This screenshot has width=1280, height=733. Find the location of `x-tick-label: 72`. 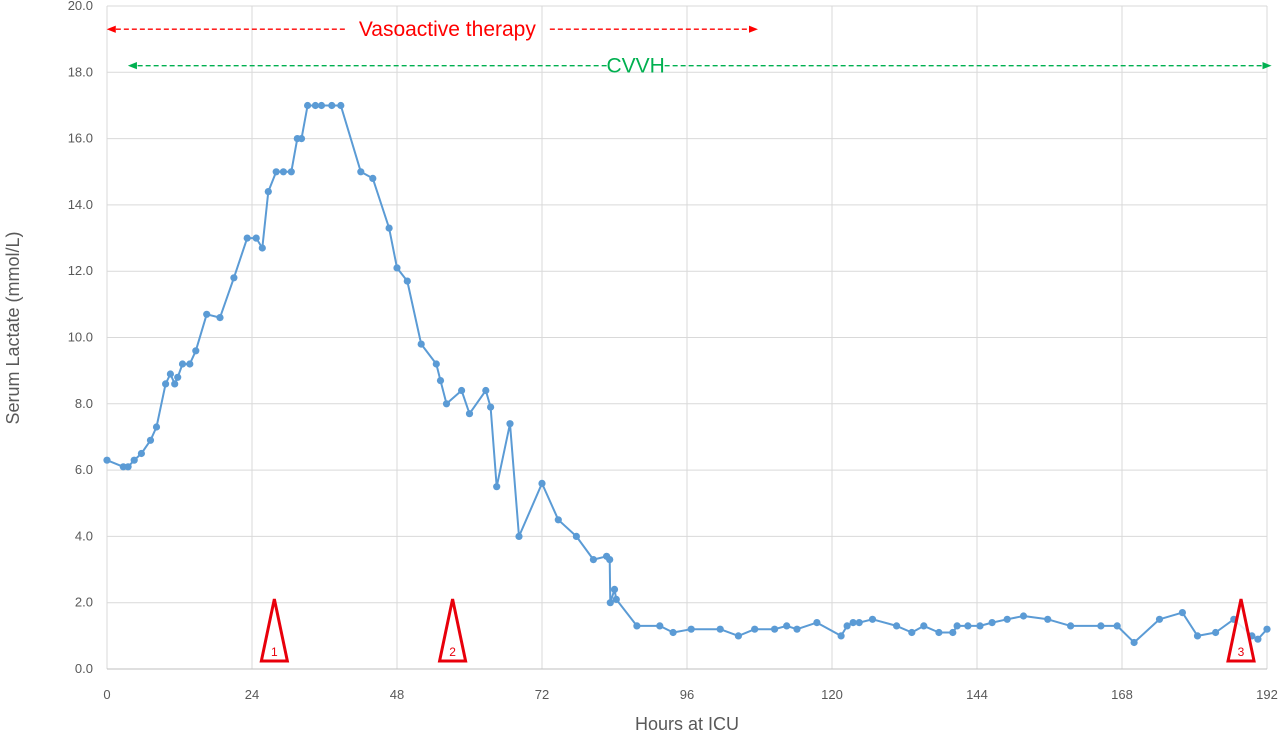

x-tick-label: 72 is located at coordinates (542, 694).